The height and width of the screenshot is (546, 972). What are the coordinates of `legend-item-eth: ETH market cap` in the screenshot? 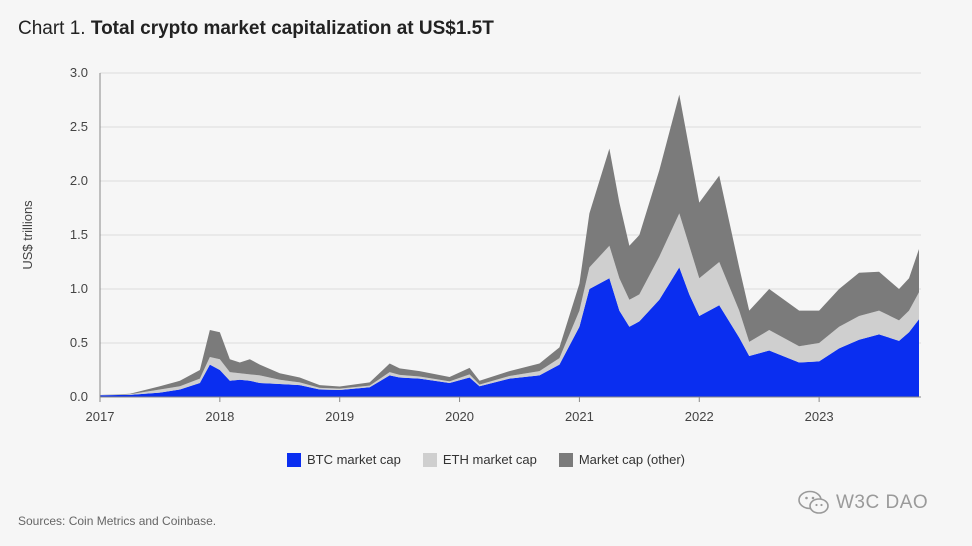 It's located at (479, 459).